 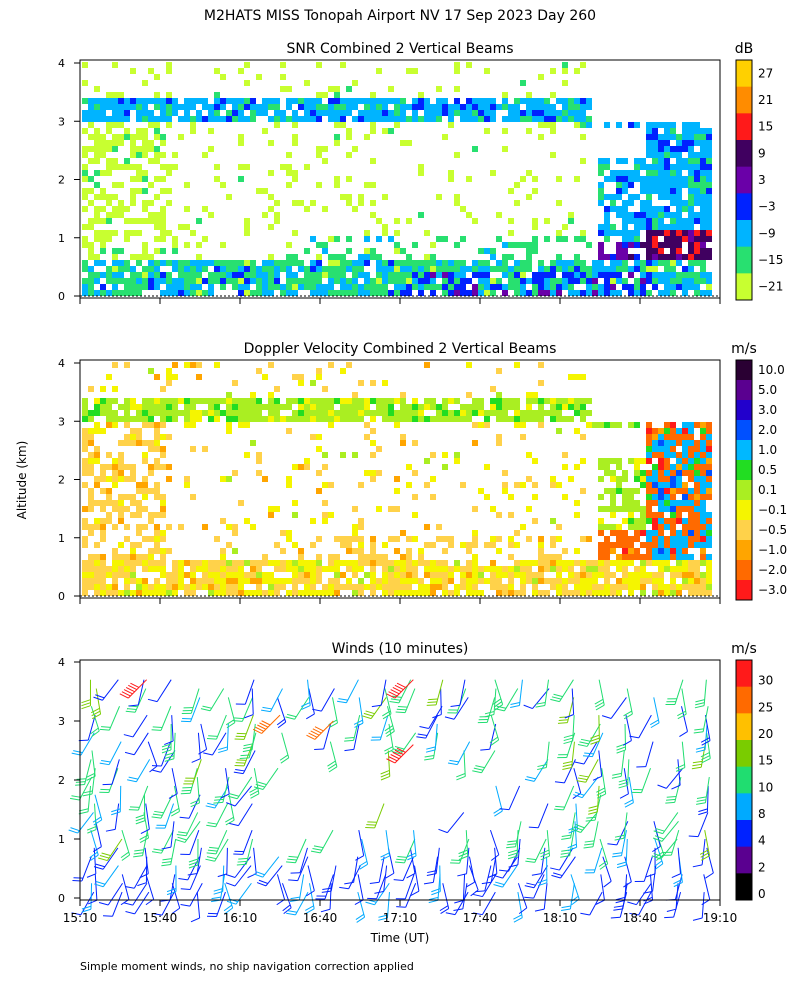 I want to click on colorbar-label: 27, so click(x=765, y=73).